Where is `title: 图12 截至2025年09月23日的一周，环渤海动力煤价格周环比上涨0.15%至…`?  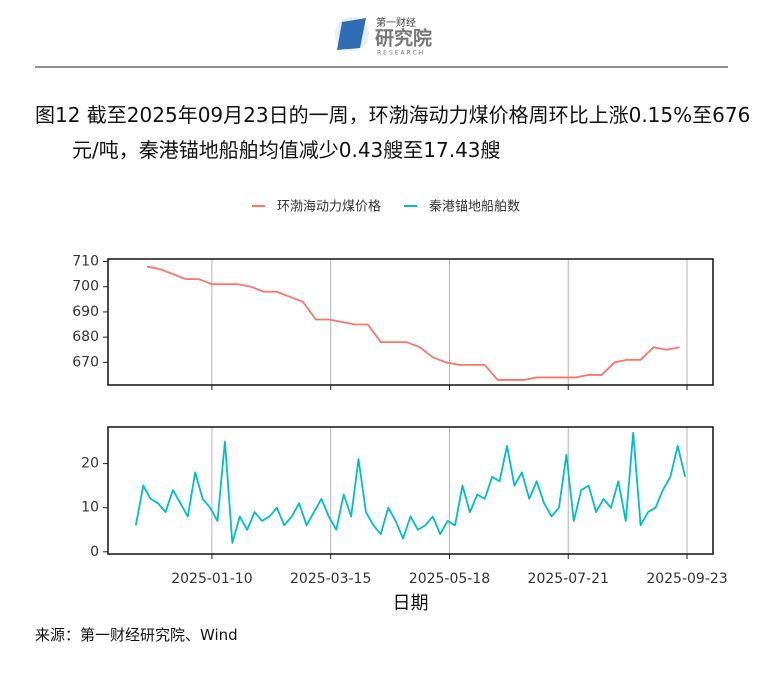 title: 图12 截至2025年09月23日的一周，环渤海动力煤价格周环比上涨0.15%至… is located at coordinates (393, 132).